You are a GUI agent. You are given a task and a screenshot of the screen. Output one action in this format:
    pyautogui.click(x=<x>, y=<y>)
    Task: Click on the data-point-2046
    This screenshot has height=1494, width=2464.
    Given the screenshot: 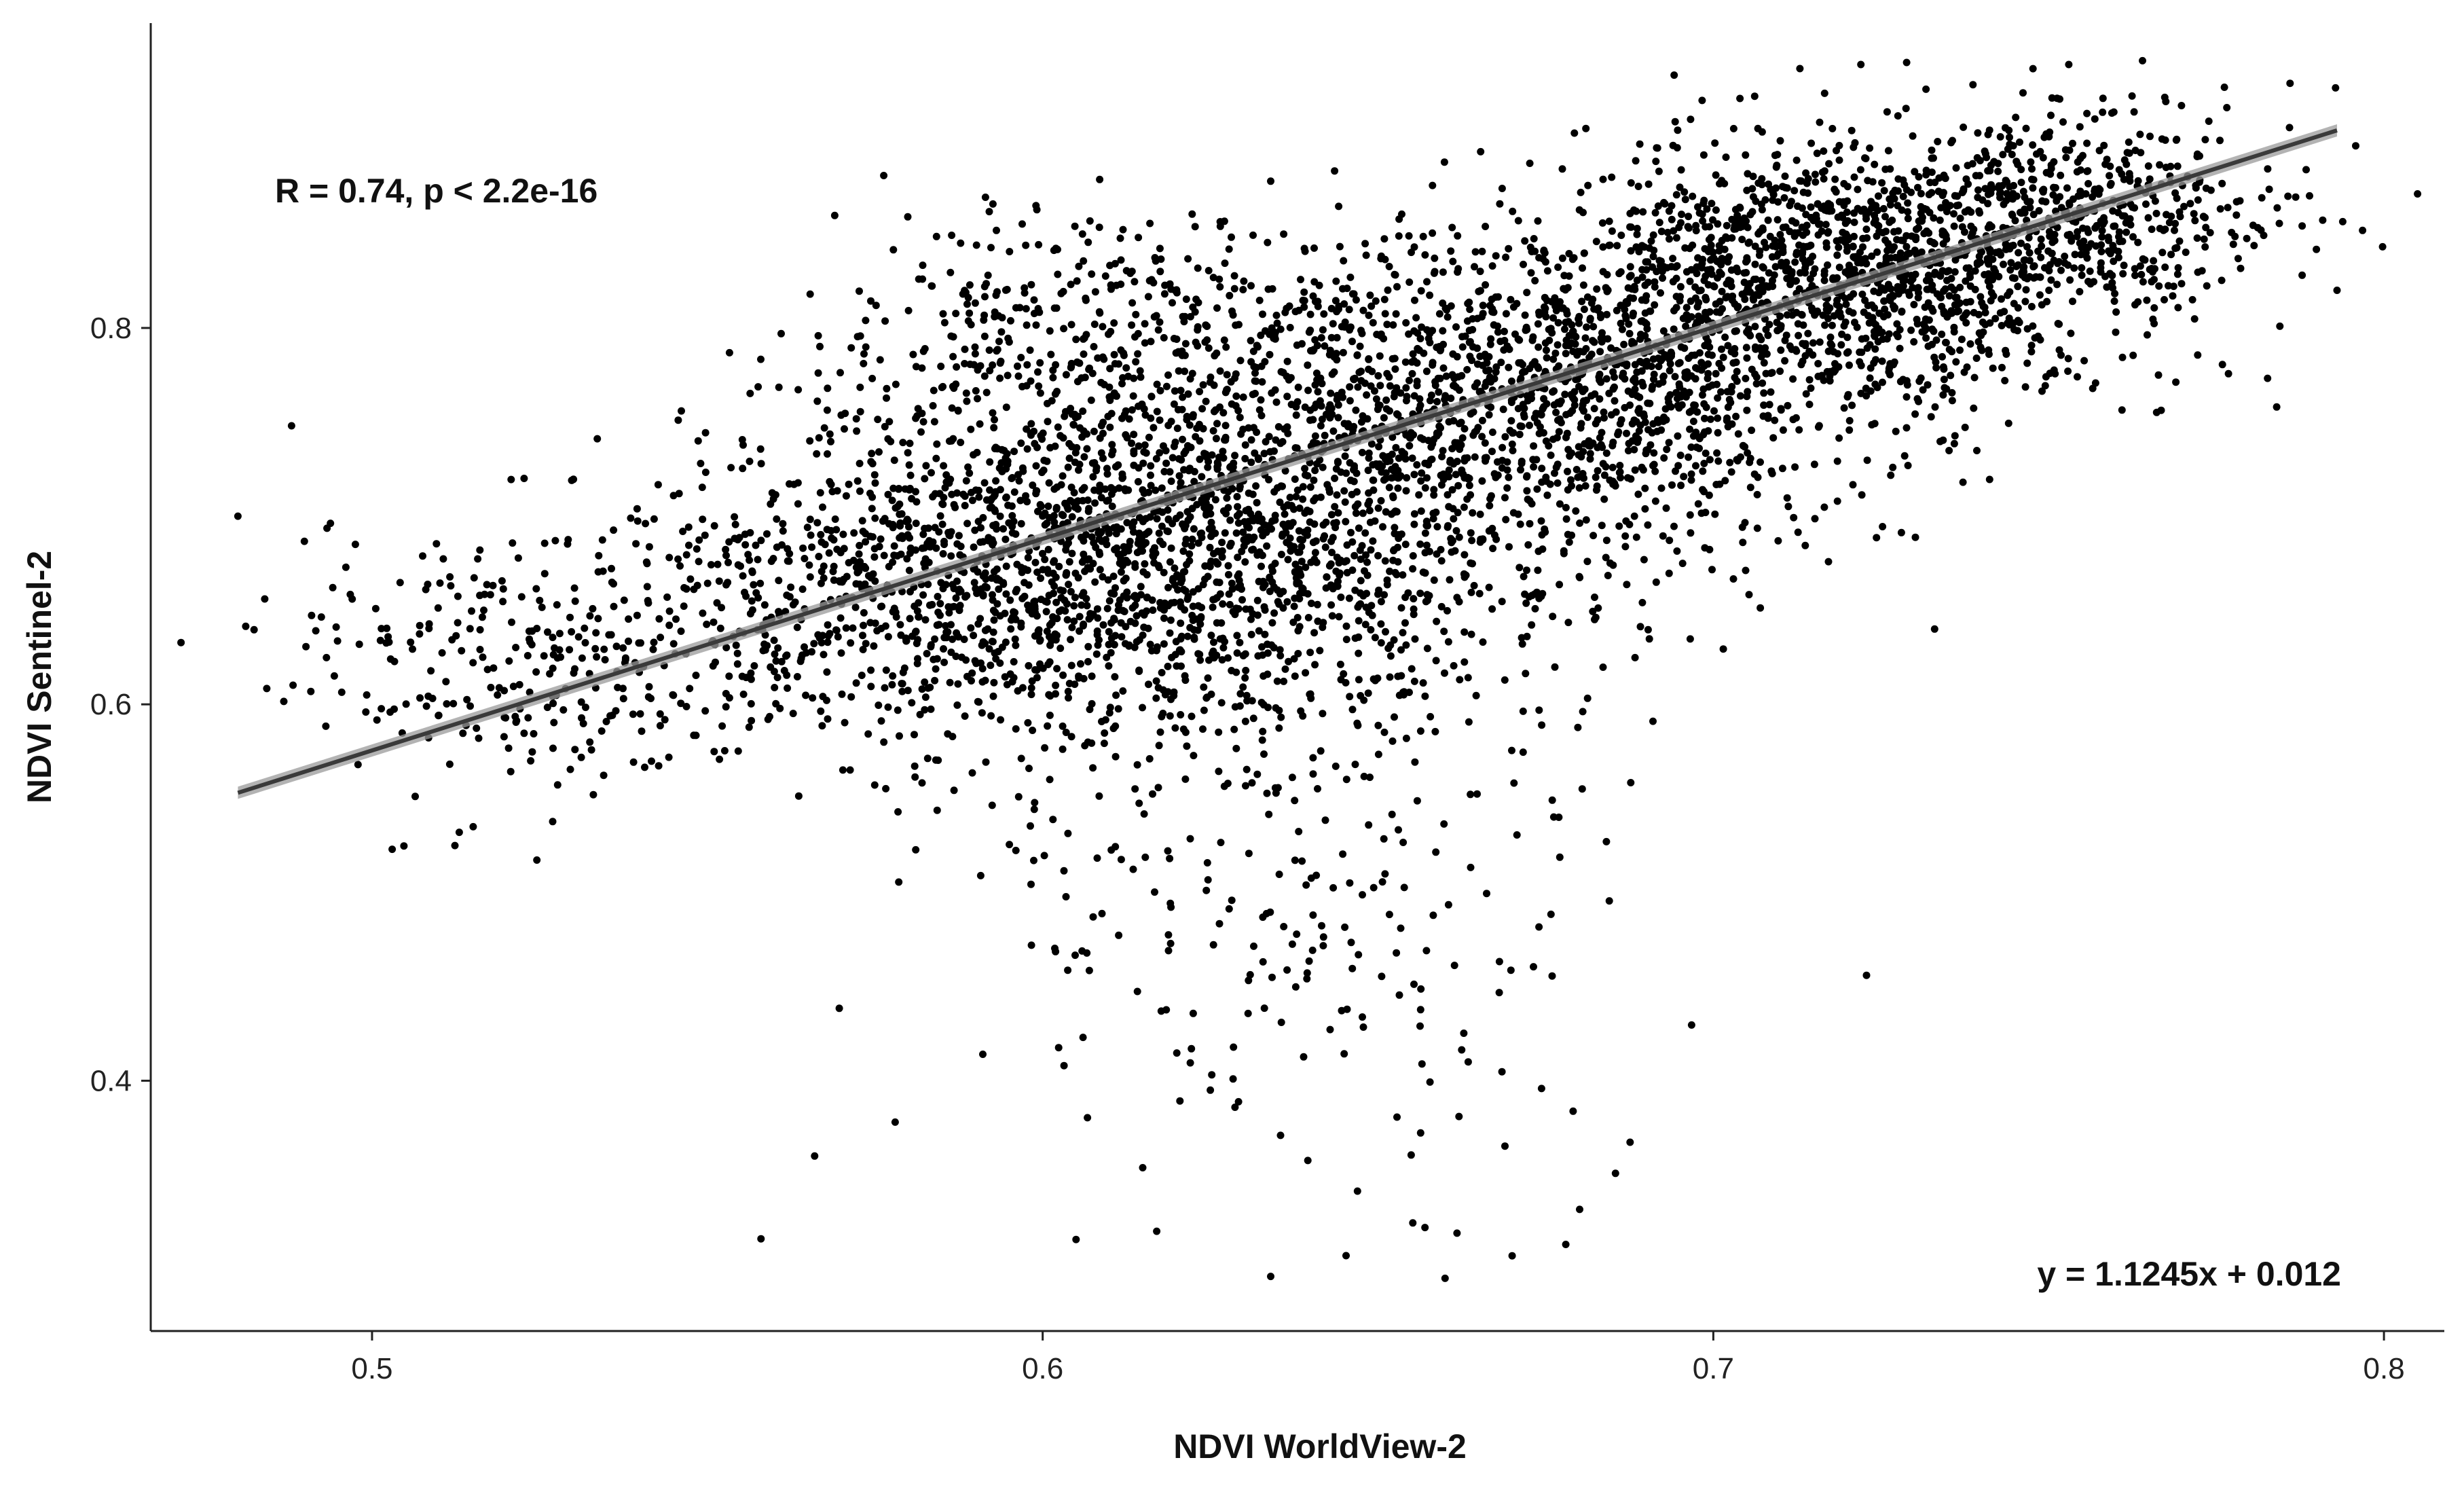 What is the action you would take?
    pyautogui.click(x=1245, y=721)
    